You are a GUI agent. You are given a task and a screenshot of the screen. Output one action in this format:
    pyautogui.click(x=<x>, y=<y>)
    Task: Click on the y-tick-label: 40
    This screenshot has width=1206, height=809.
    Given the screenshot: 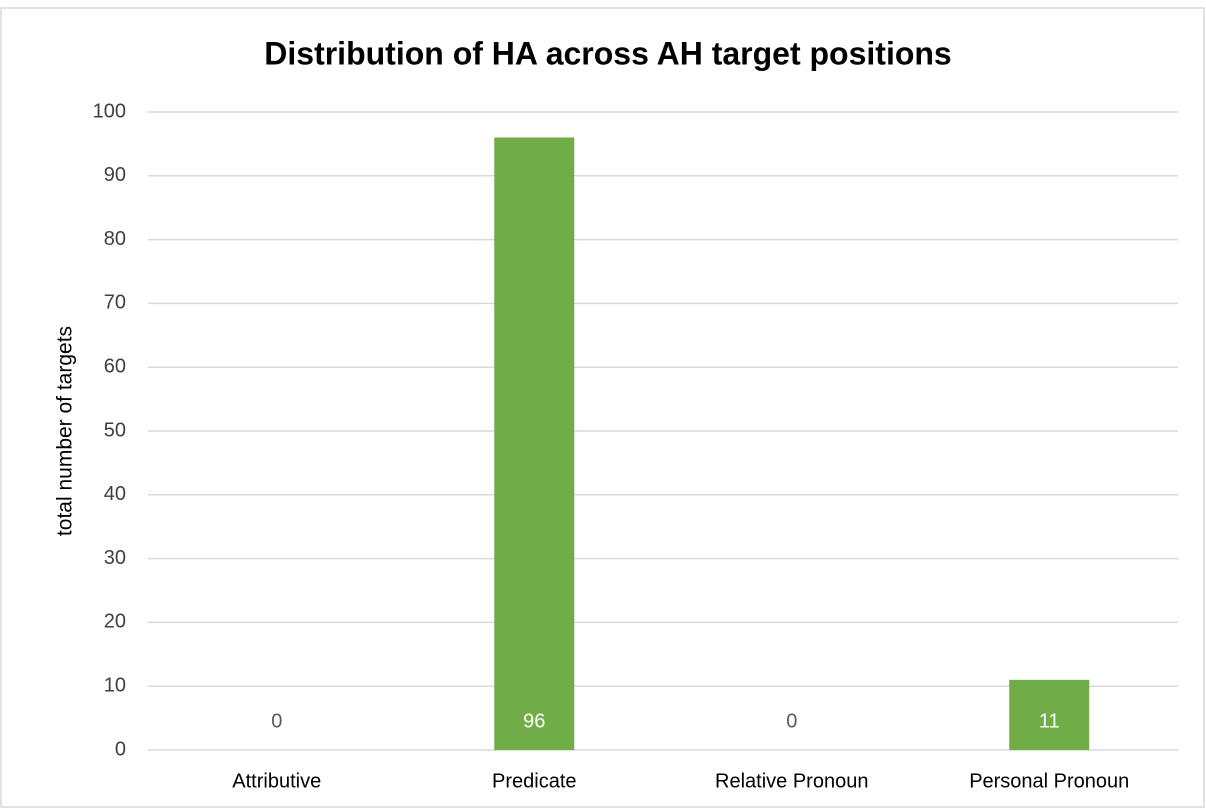 What is the action you would take?
    pyautogui.click(x=115, y=494)
    